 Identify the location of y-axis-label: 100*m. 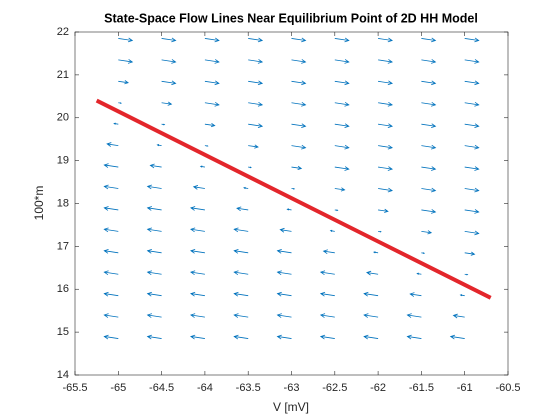
(39, 203).